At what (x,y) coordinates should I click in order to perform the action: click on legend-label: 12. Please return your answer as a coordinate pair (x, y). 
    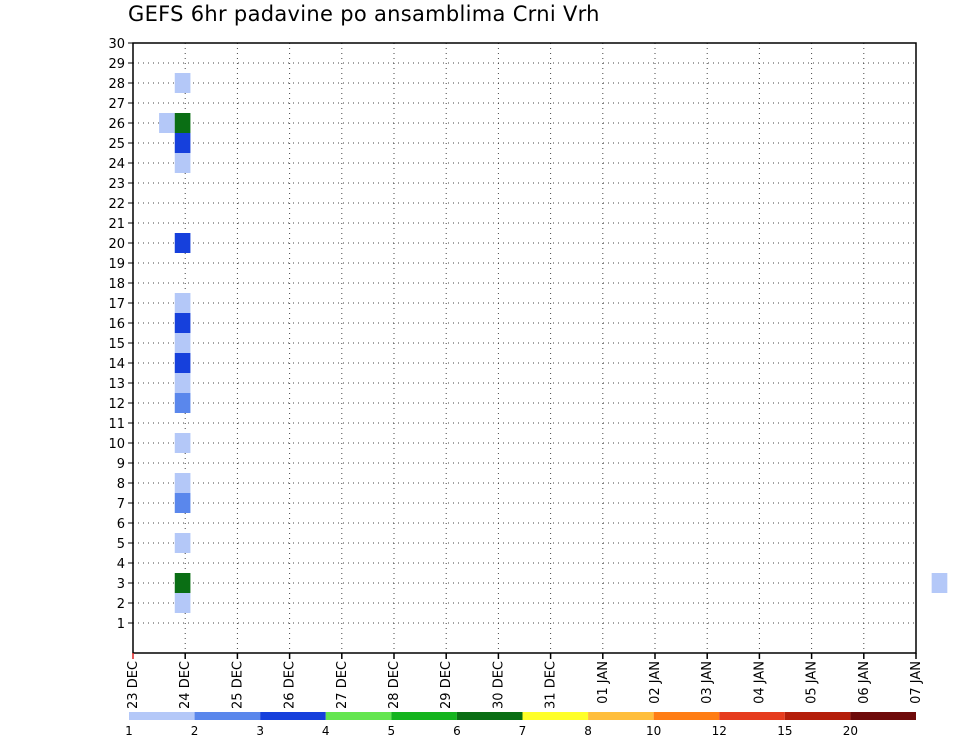
    Looking at the image, I should click on (719, 731).